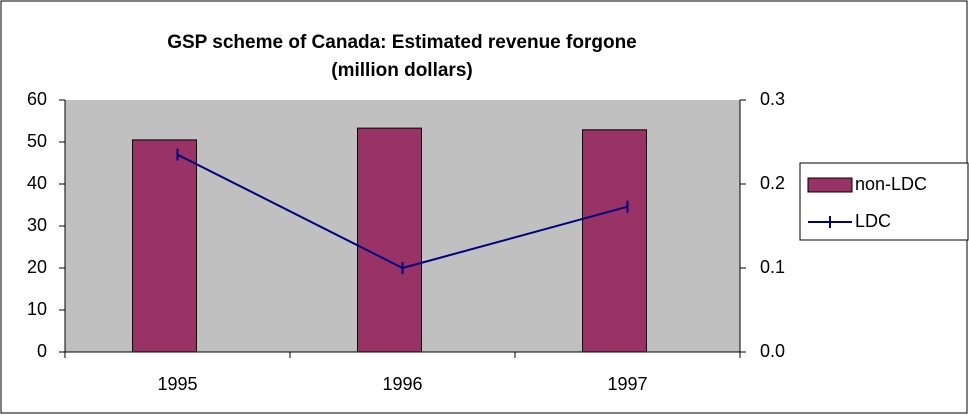 The image size is (969, 415). What do you see at coordinates (873, 221) in the screenshot?
I see `legend-label: LDC` at bounding box center [873, 221].